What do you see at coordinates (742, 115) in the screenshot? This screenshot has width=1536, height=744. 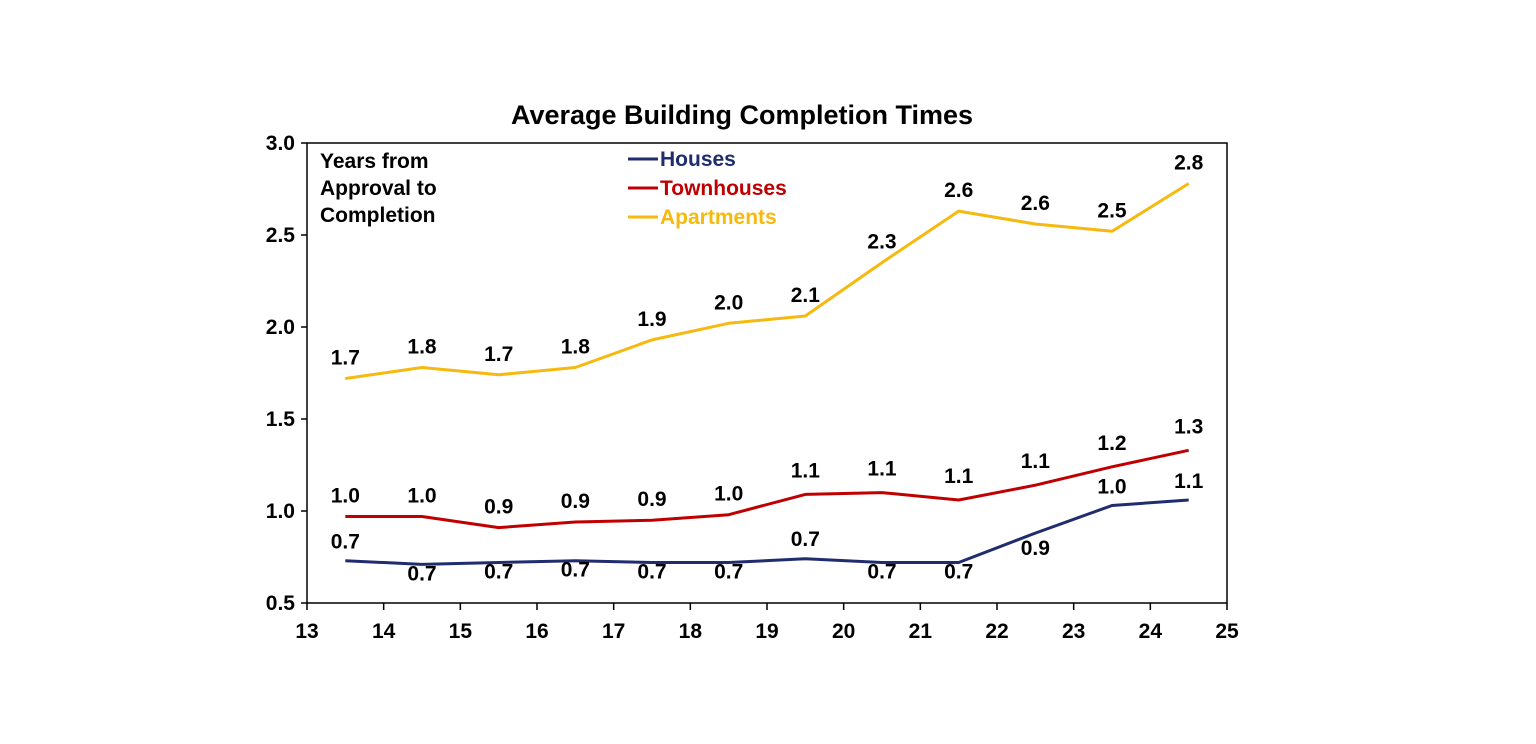 I see `chart-title: Average Building Completion Times` at bounding box center [742, 115].